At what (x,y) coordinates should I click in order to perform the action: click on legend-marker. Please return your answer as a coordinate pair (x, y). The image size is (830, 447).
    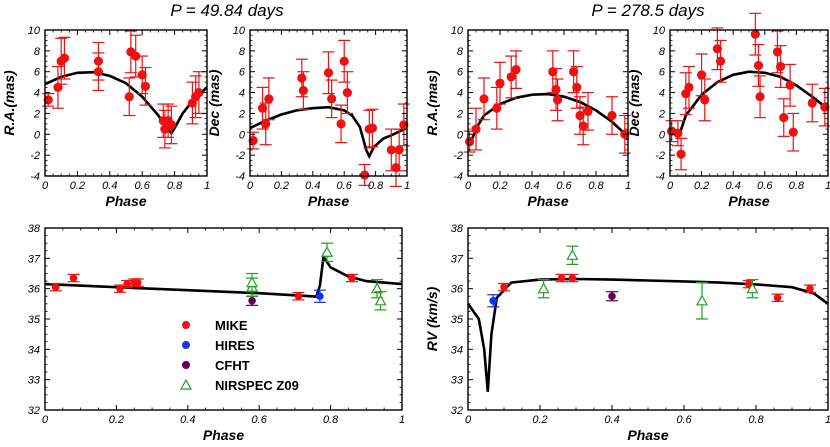
    Looking at the image, I should click on (186, 345).